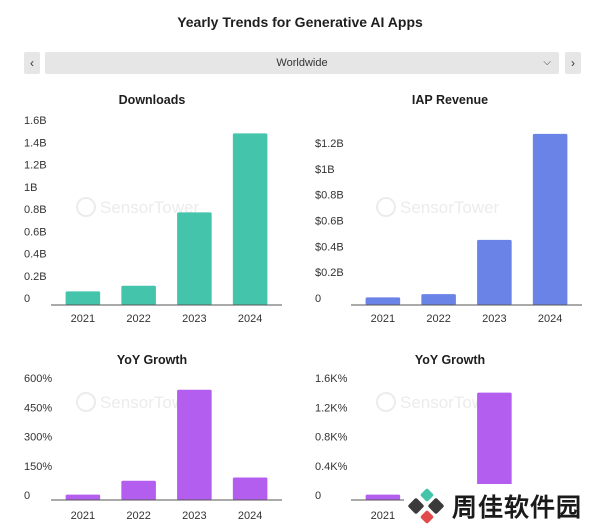  Describe the element at coordinates (38, 438) in the screenshot. I see `y-tick-label: 300%` at that location.